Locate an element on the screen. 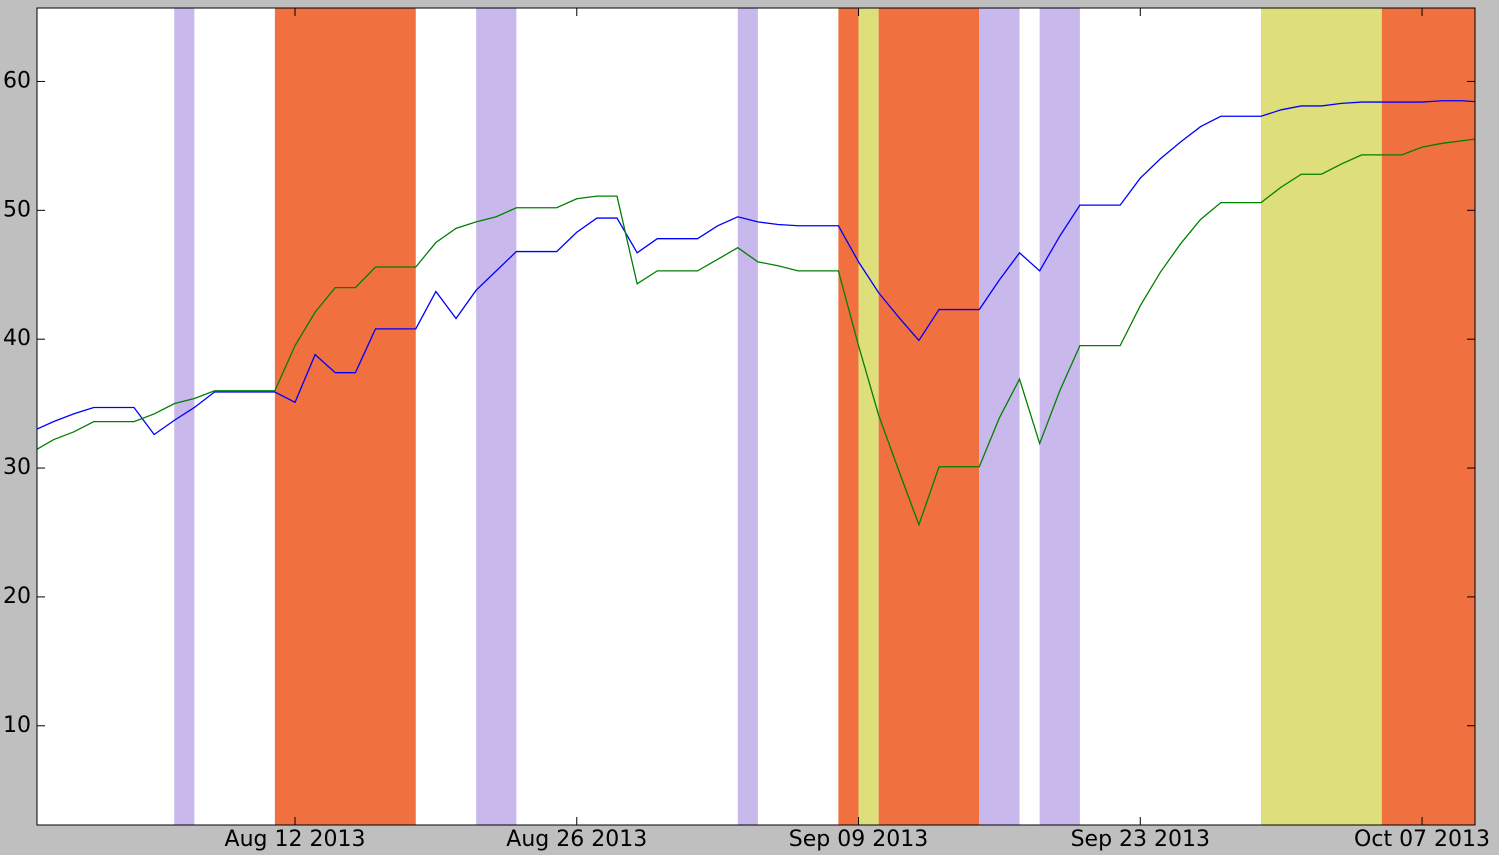  y-tick-label: 20 is located at coordinates (17, 596).